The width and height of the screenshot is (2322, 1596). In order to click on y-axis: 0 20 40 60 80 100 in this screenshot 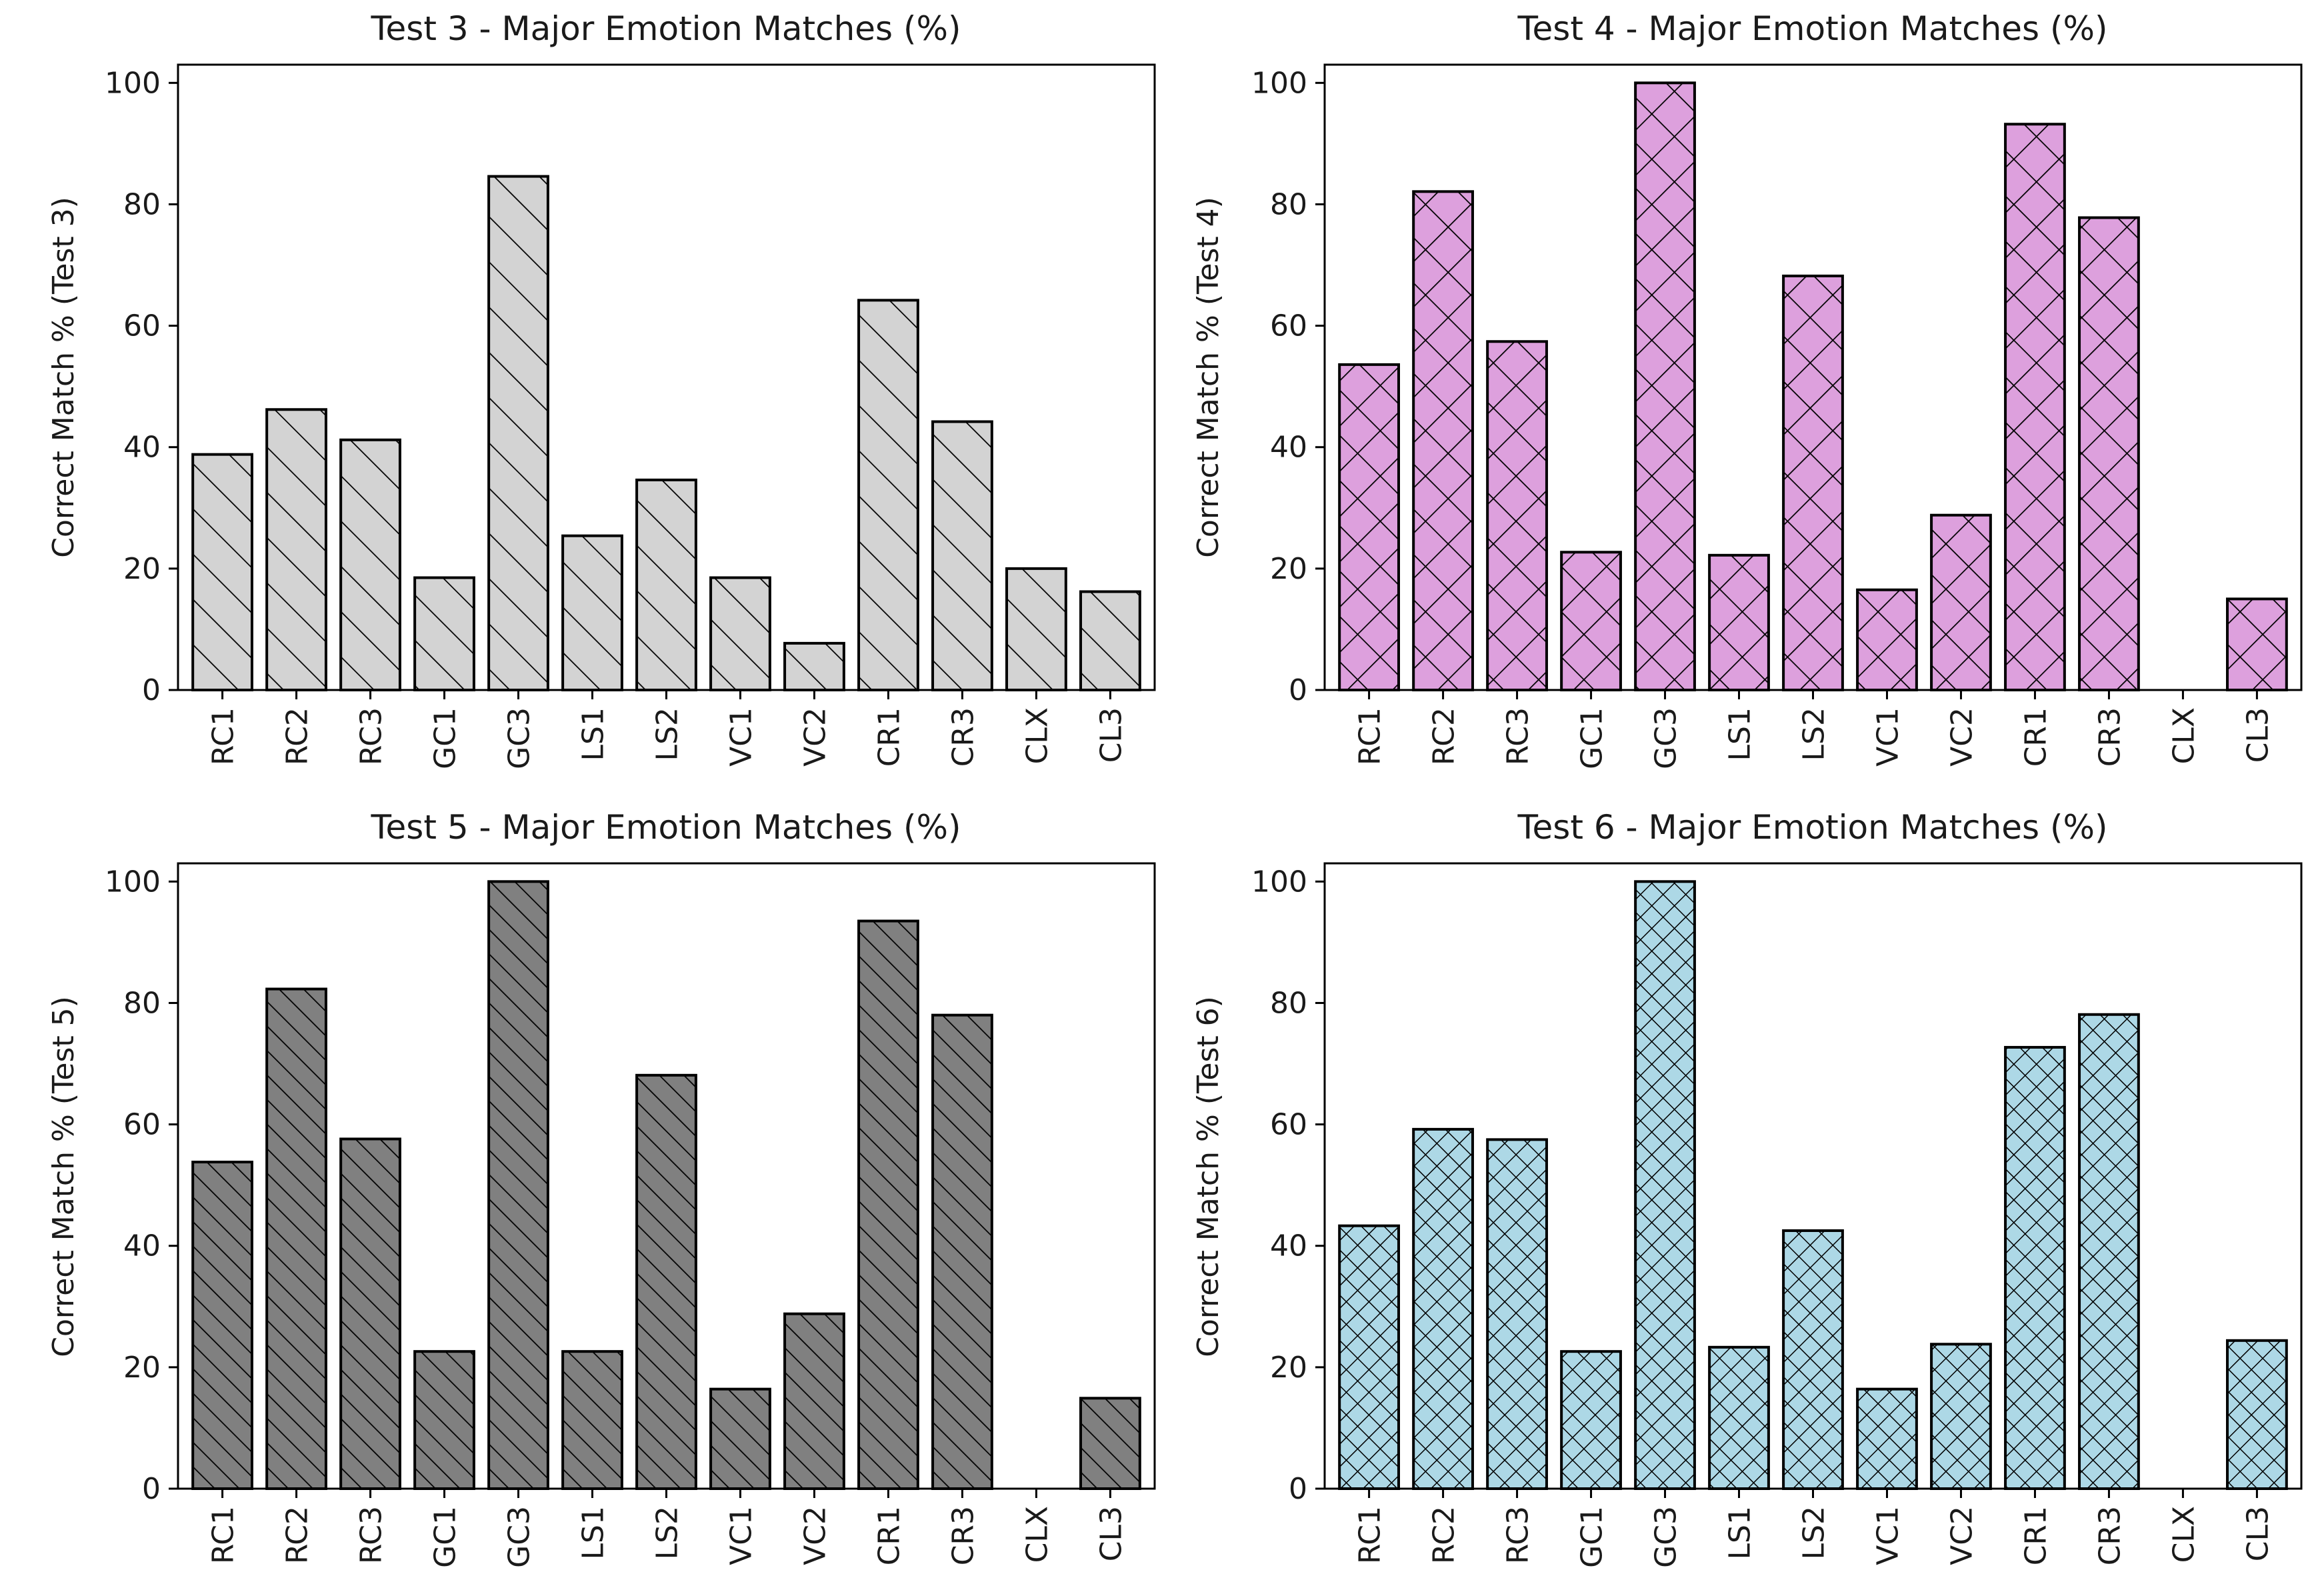, I will do `click(141, 386)`.